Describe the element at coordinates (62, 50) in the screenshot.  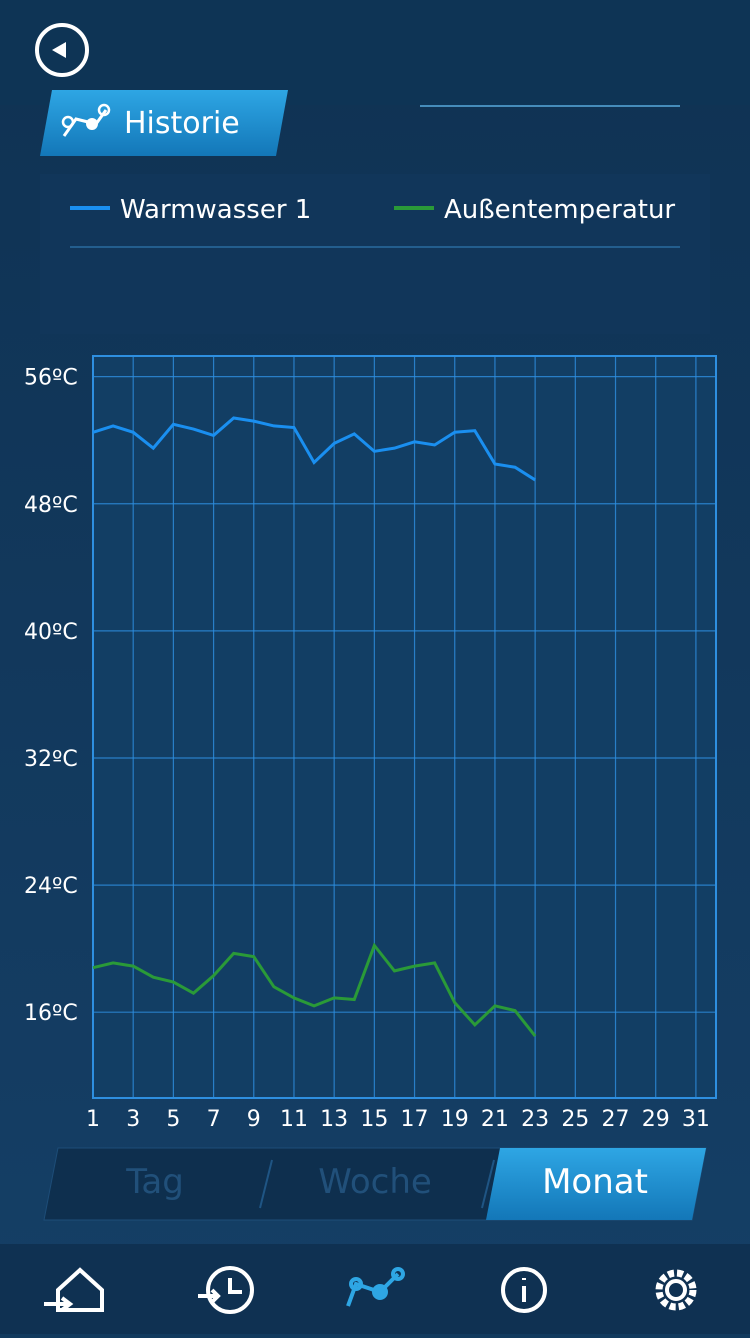
I see `back-button` at that location.